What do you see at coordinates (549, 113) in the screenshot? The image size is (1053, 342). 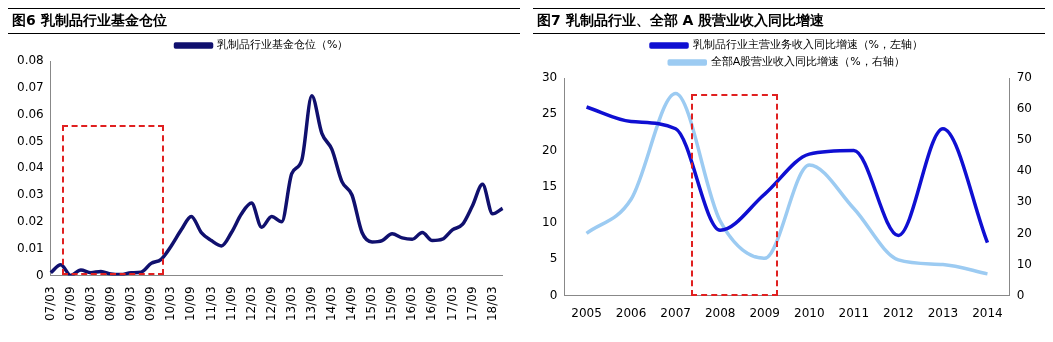 I see `y-tick-label: 25` at bounding box center [549, 113].